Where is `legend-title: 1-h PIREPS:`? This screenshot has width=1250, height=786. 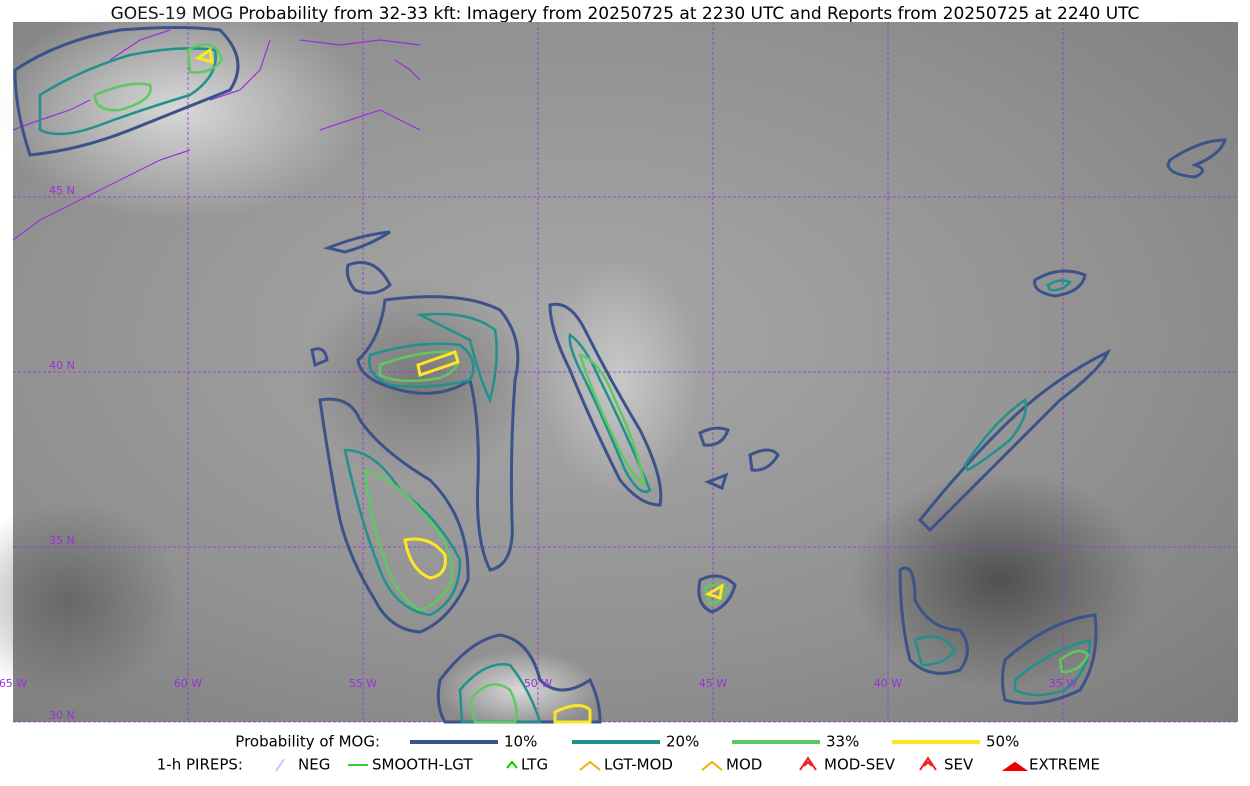
legend-title: 1-h PIREPS: is located at coordinates (200, 765).